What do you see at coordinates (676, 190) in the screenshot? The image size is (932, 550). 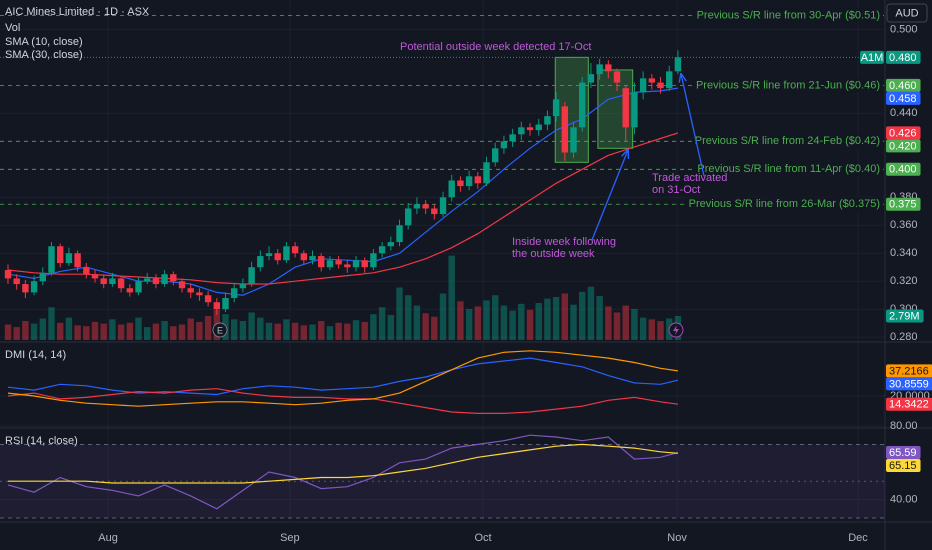 I see `annotation: on 31-Oct` at bounding box center [676, 190].